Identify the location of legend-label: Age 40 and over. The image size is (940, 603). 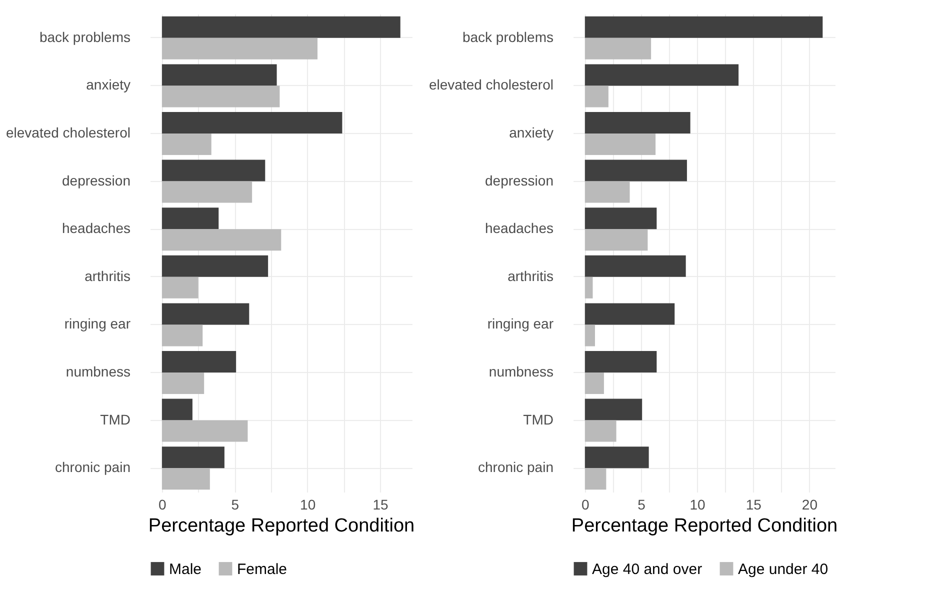
(647, 569).